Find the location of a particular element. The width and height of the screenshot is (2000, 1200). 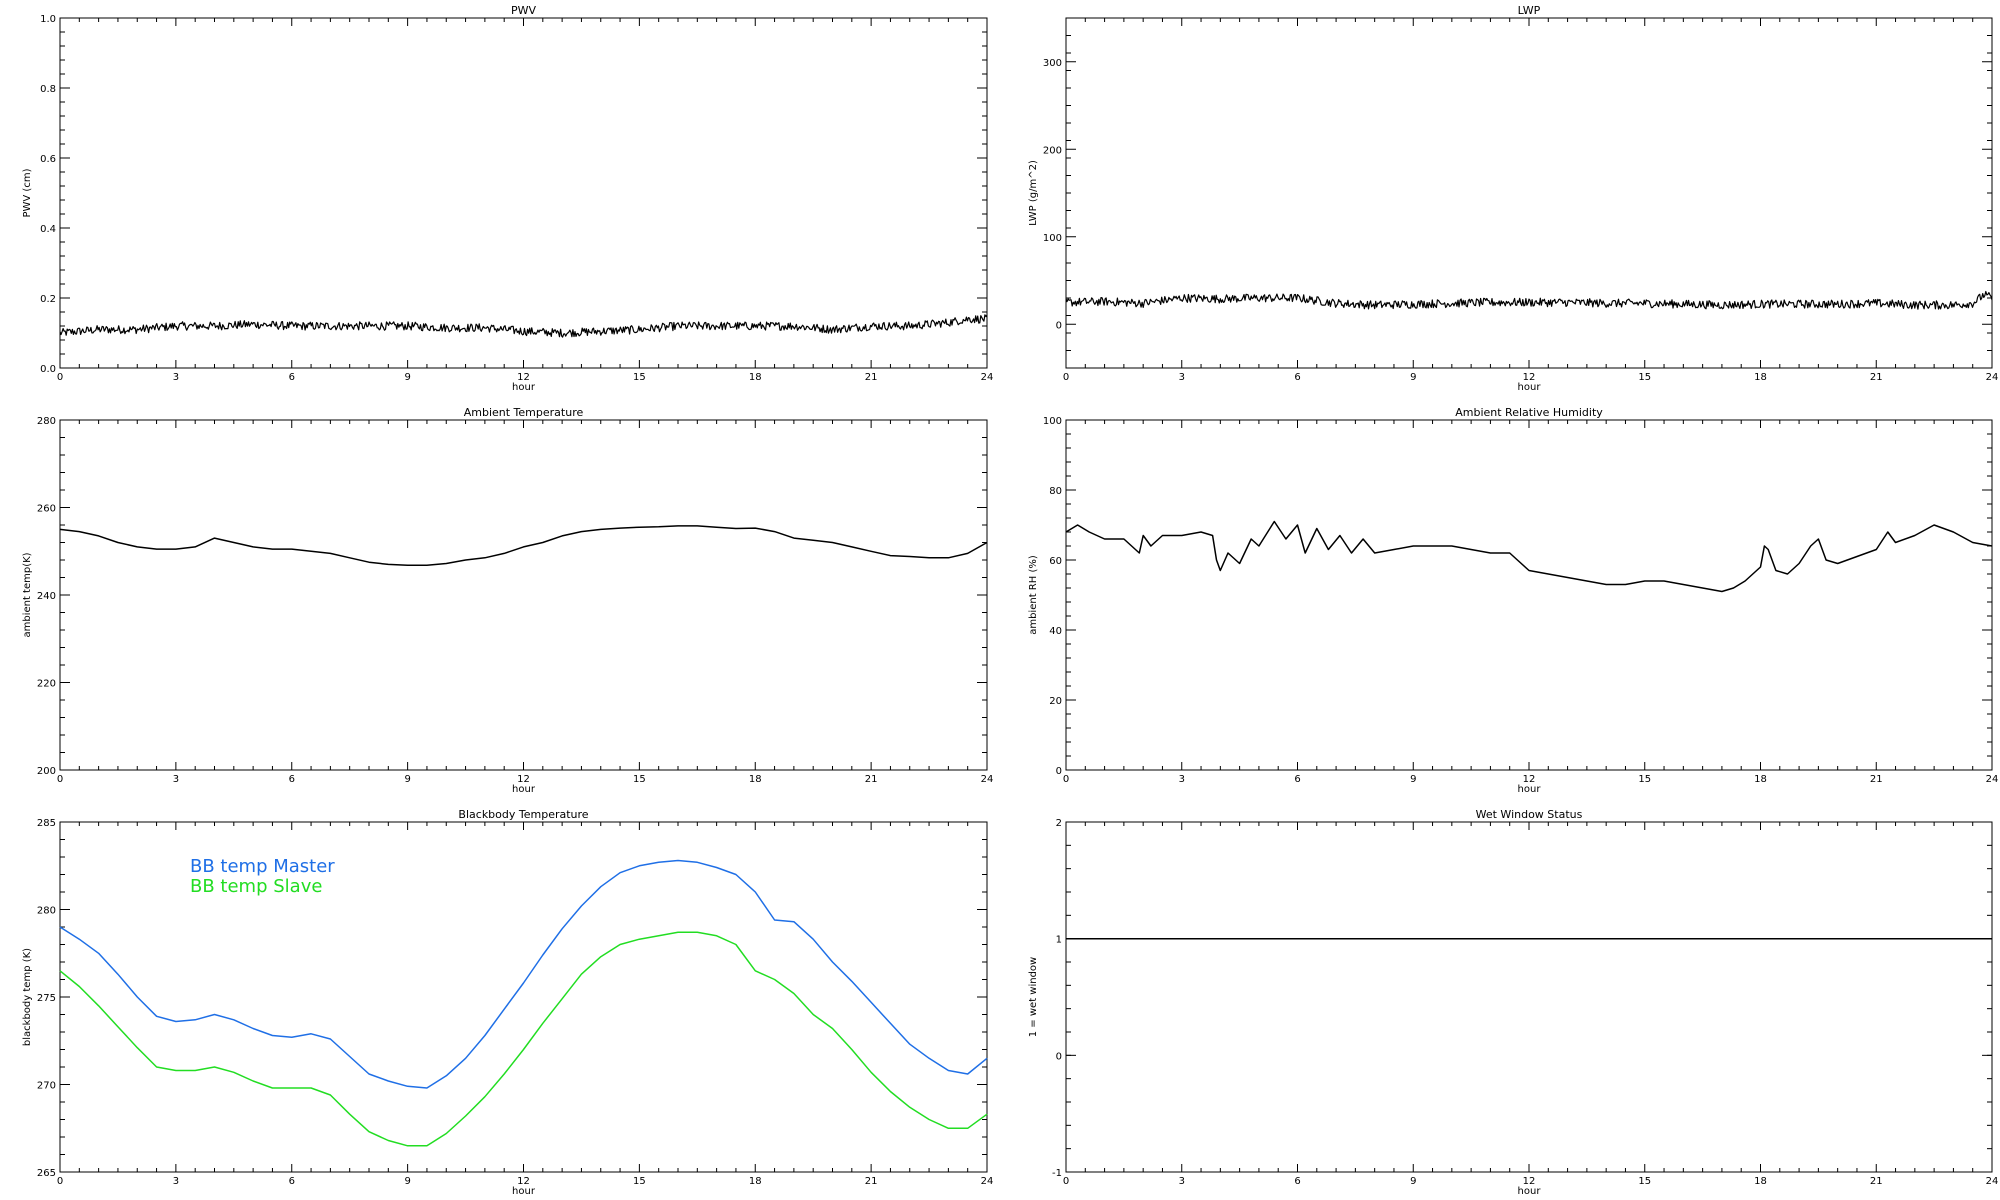

y-tick-label: 1 is located at coordinates (1059, 940).